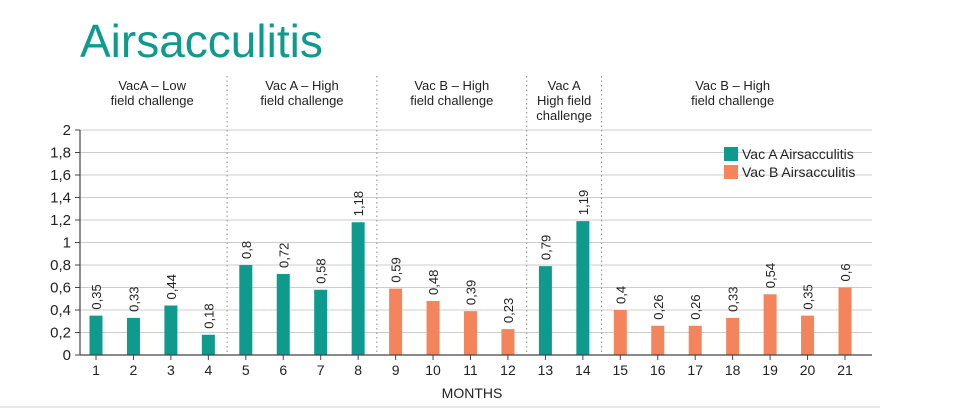  Describe the element at coordinates (60, 333) in the screenshot. I see `y-tick-label: 0,2` at that location.